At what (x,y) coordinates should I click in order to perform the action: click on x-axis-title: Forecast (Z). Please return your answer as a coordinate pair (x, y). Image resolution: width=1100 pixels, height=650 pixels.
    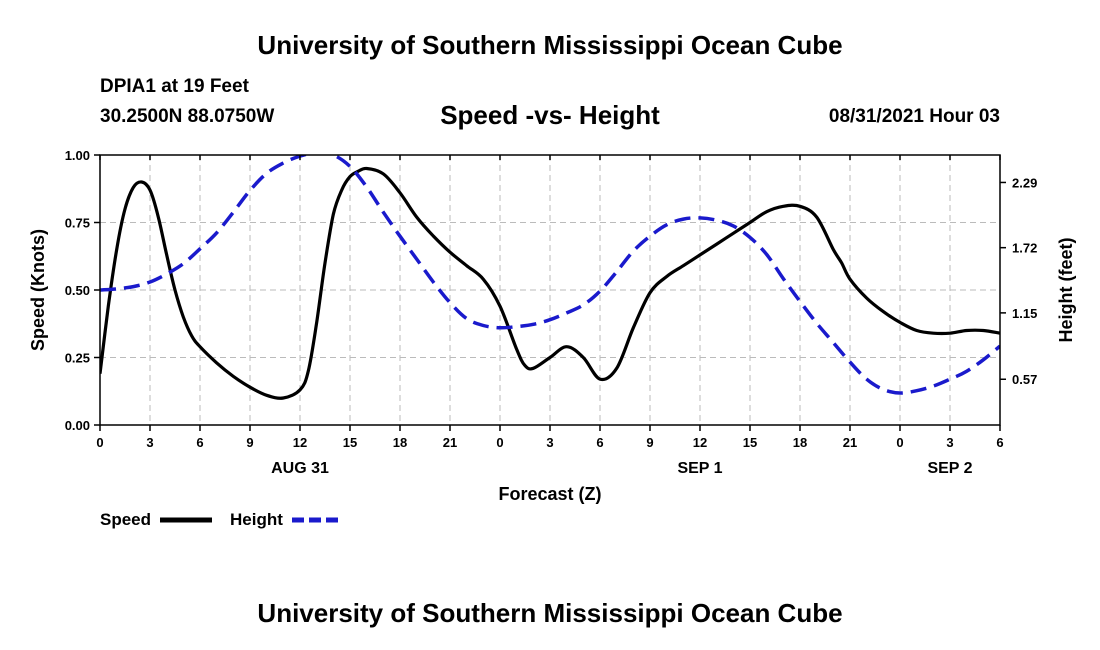
    Looking at the image, I should click on (549, 494).